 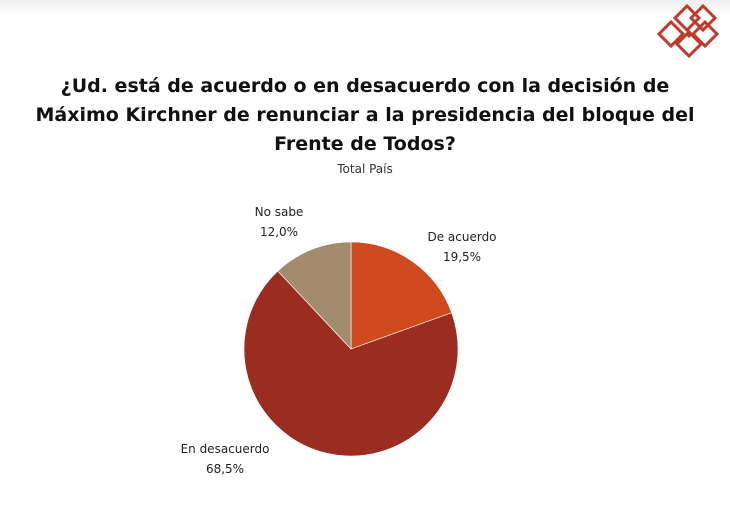 What do you see at coordinates (365, 7) in the screenshot?
I see `top-band` at bounding box center [365, 7].